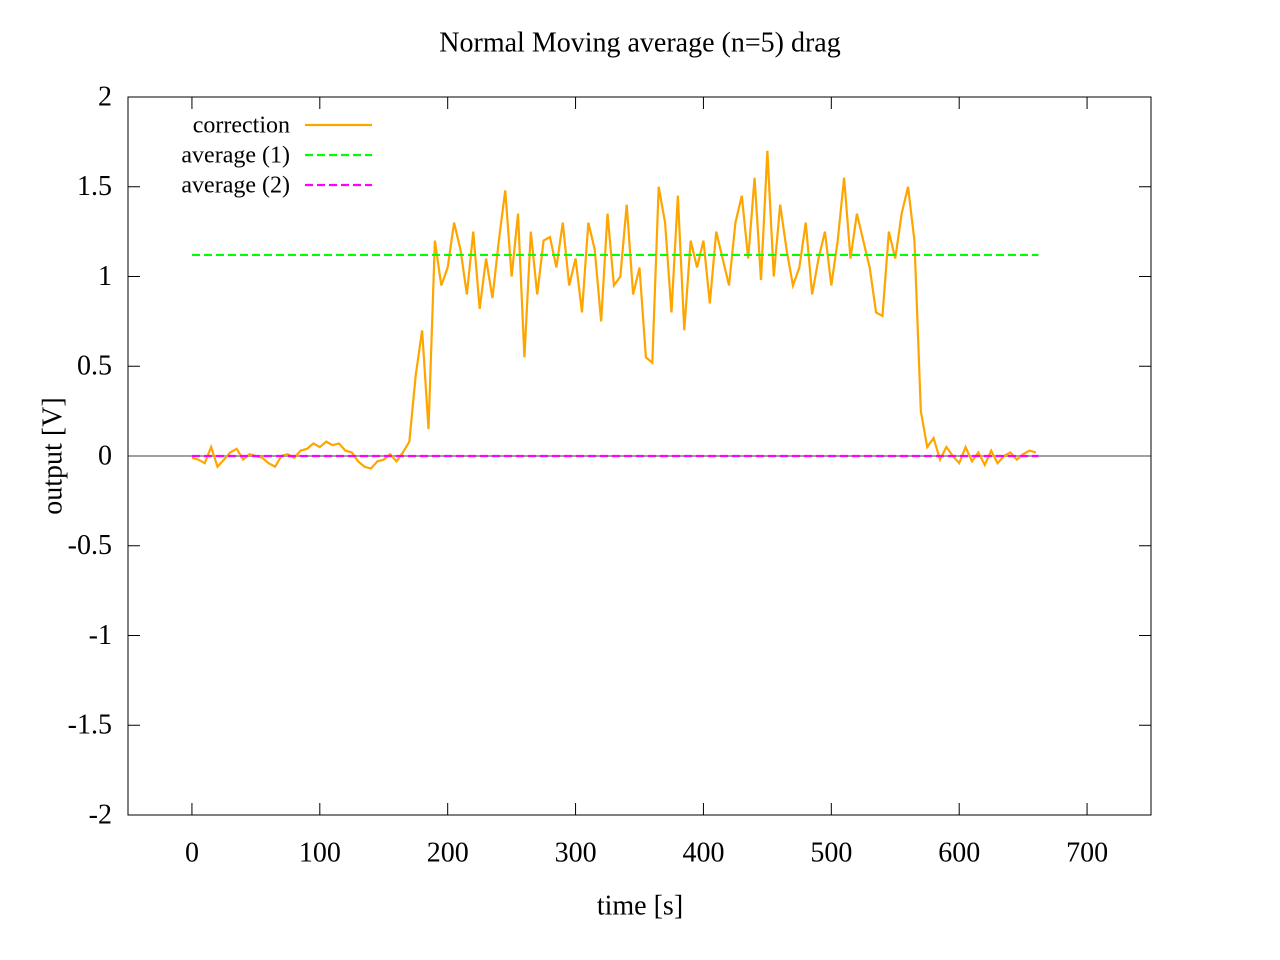 This screenshot has width=1280, height=960. What do you see at coordinates (235, 156) in the screenshot?
I see `legend-label: average (1)` at bounding box center [235, 156].